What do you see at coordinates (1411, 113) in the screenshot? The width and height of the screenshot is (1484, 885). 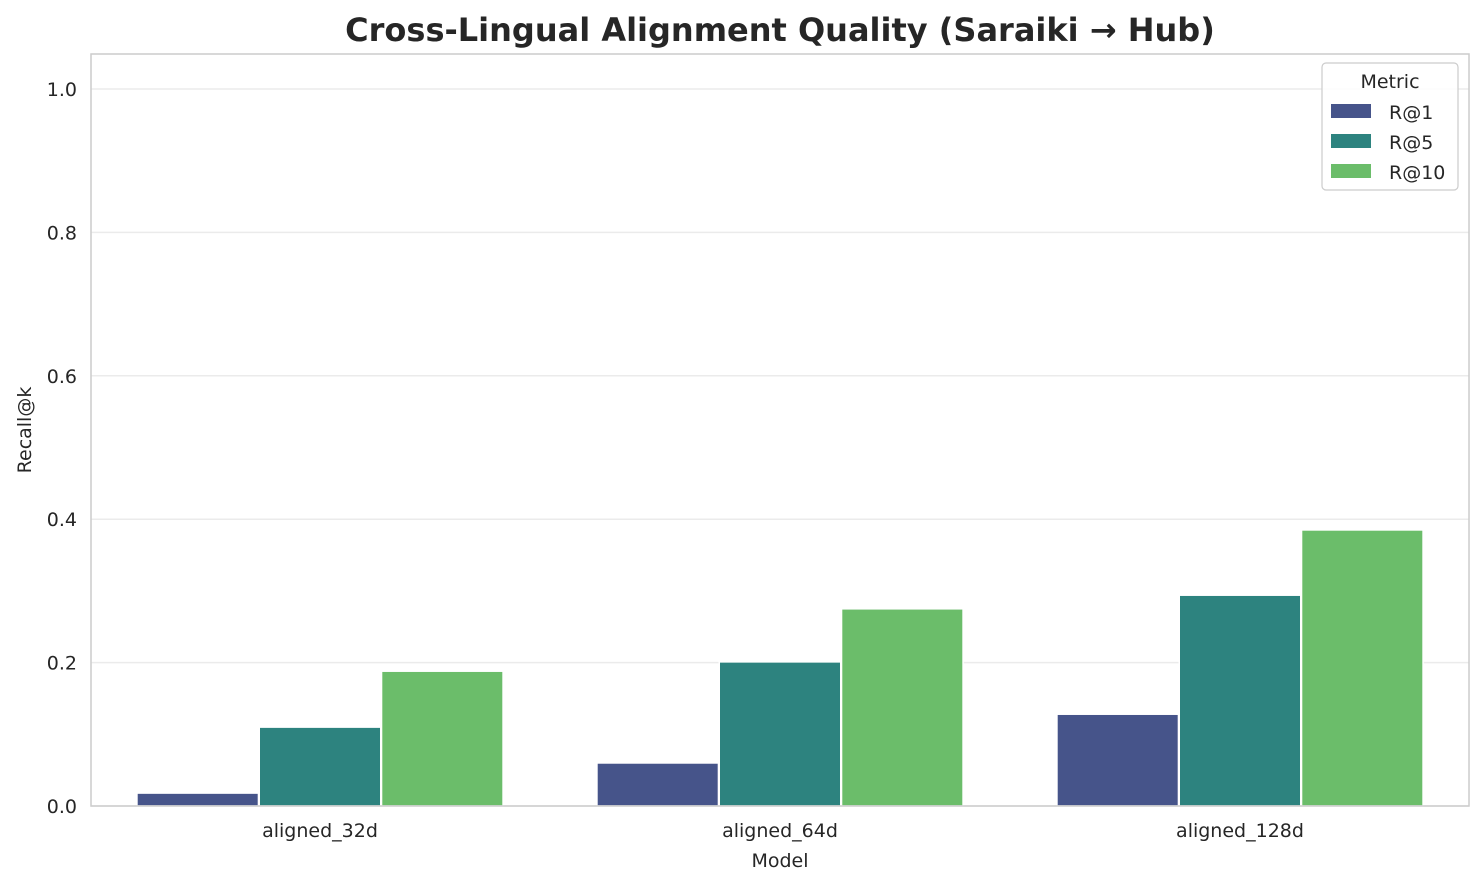 I see `legend-label: R@1` at bounding box center [1411, 113].